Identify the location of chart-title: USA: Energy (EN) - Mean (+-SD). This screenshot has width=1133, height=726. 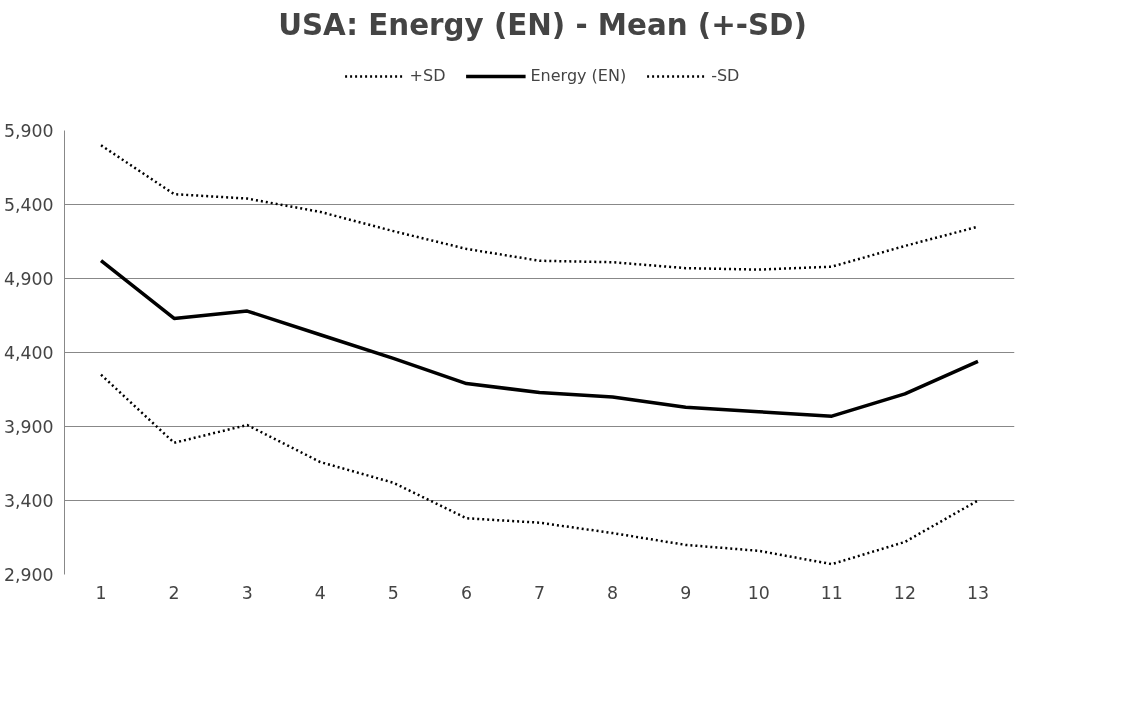
(542, 24).